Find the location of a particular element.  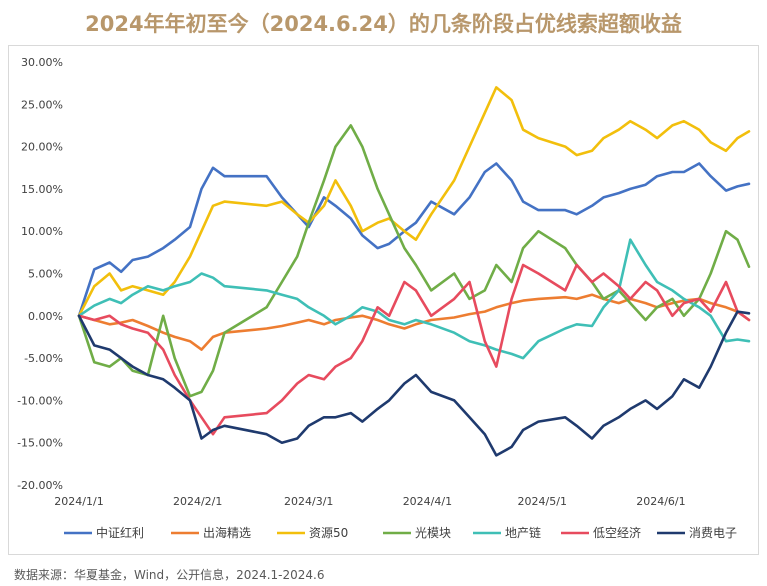

x-tick-label: 2024/6/1 is located at coordinates (660, 501).